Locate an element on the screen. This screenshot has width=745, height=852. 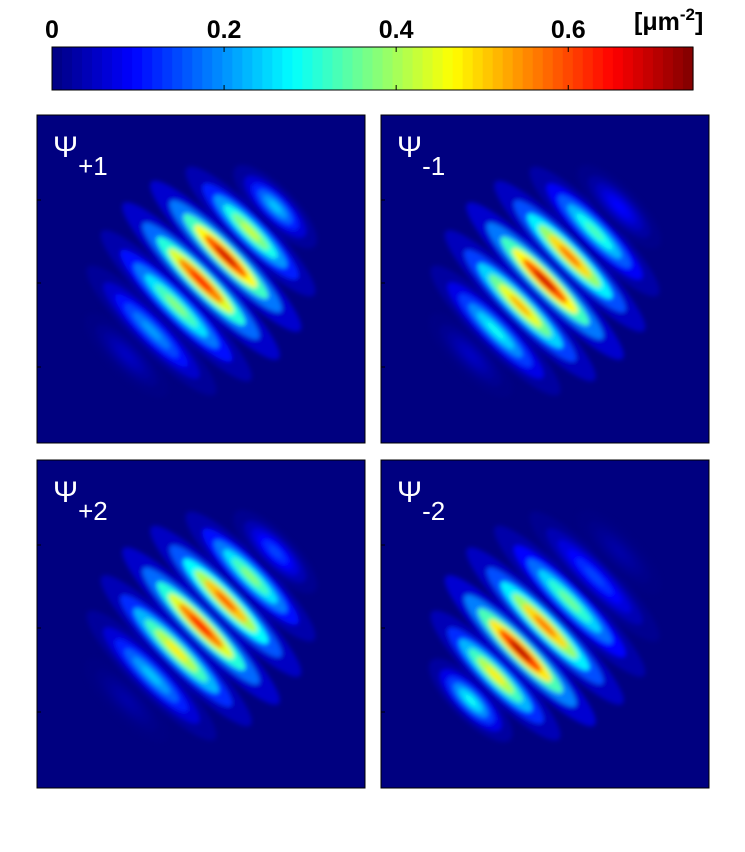
unit-prefix: [μm is located at coordinates (657, 22).